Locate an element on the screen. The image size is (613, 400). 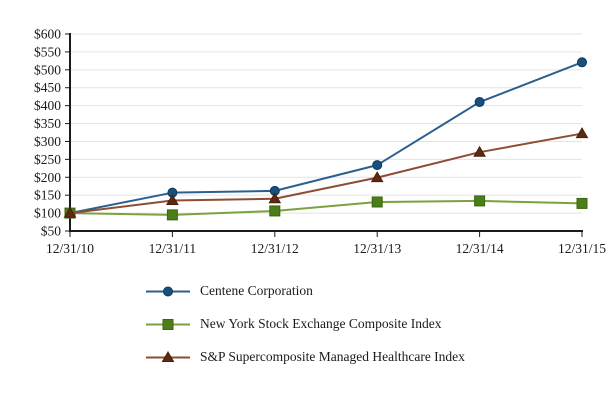
x-axis-tick-label: 12/31/12 is located at coordinates (275, 248).